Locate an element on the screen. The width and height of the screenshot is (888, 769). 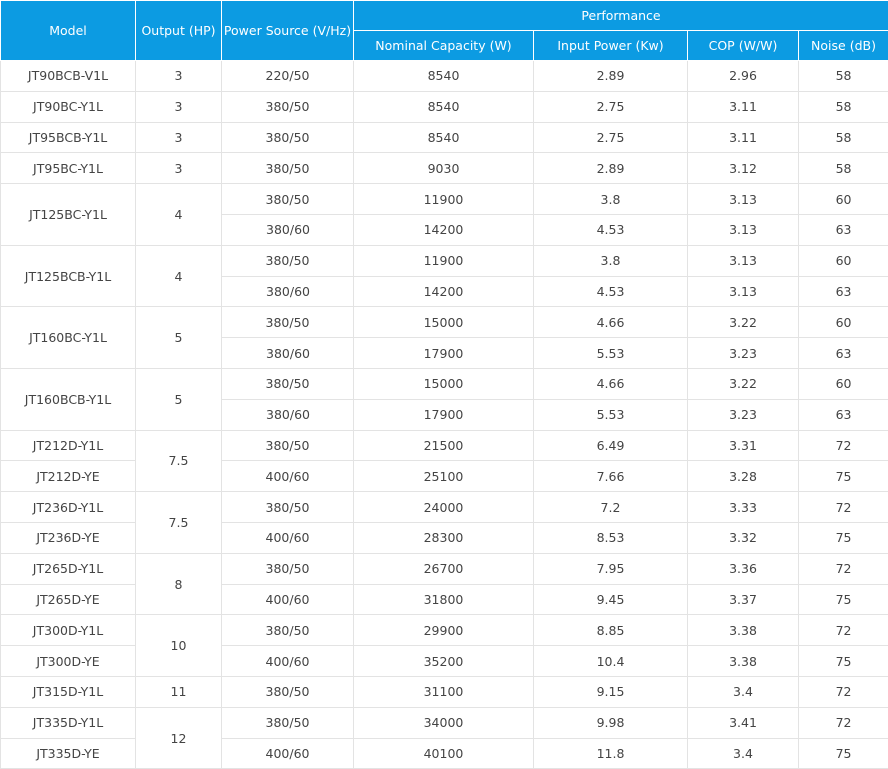
table-row: JT212D-YE 400/60 25100 7.66 3.28 75 is located at coordinates (444, 476).